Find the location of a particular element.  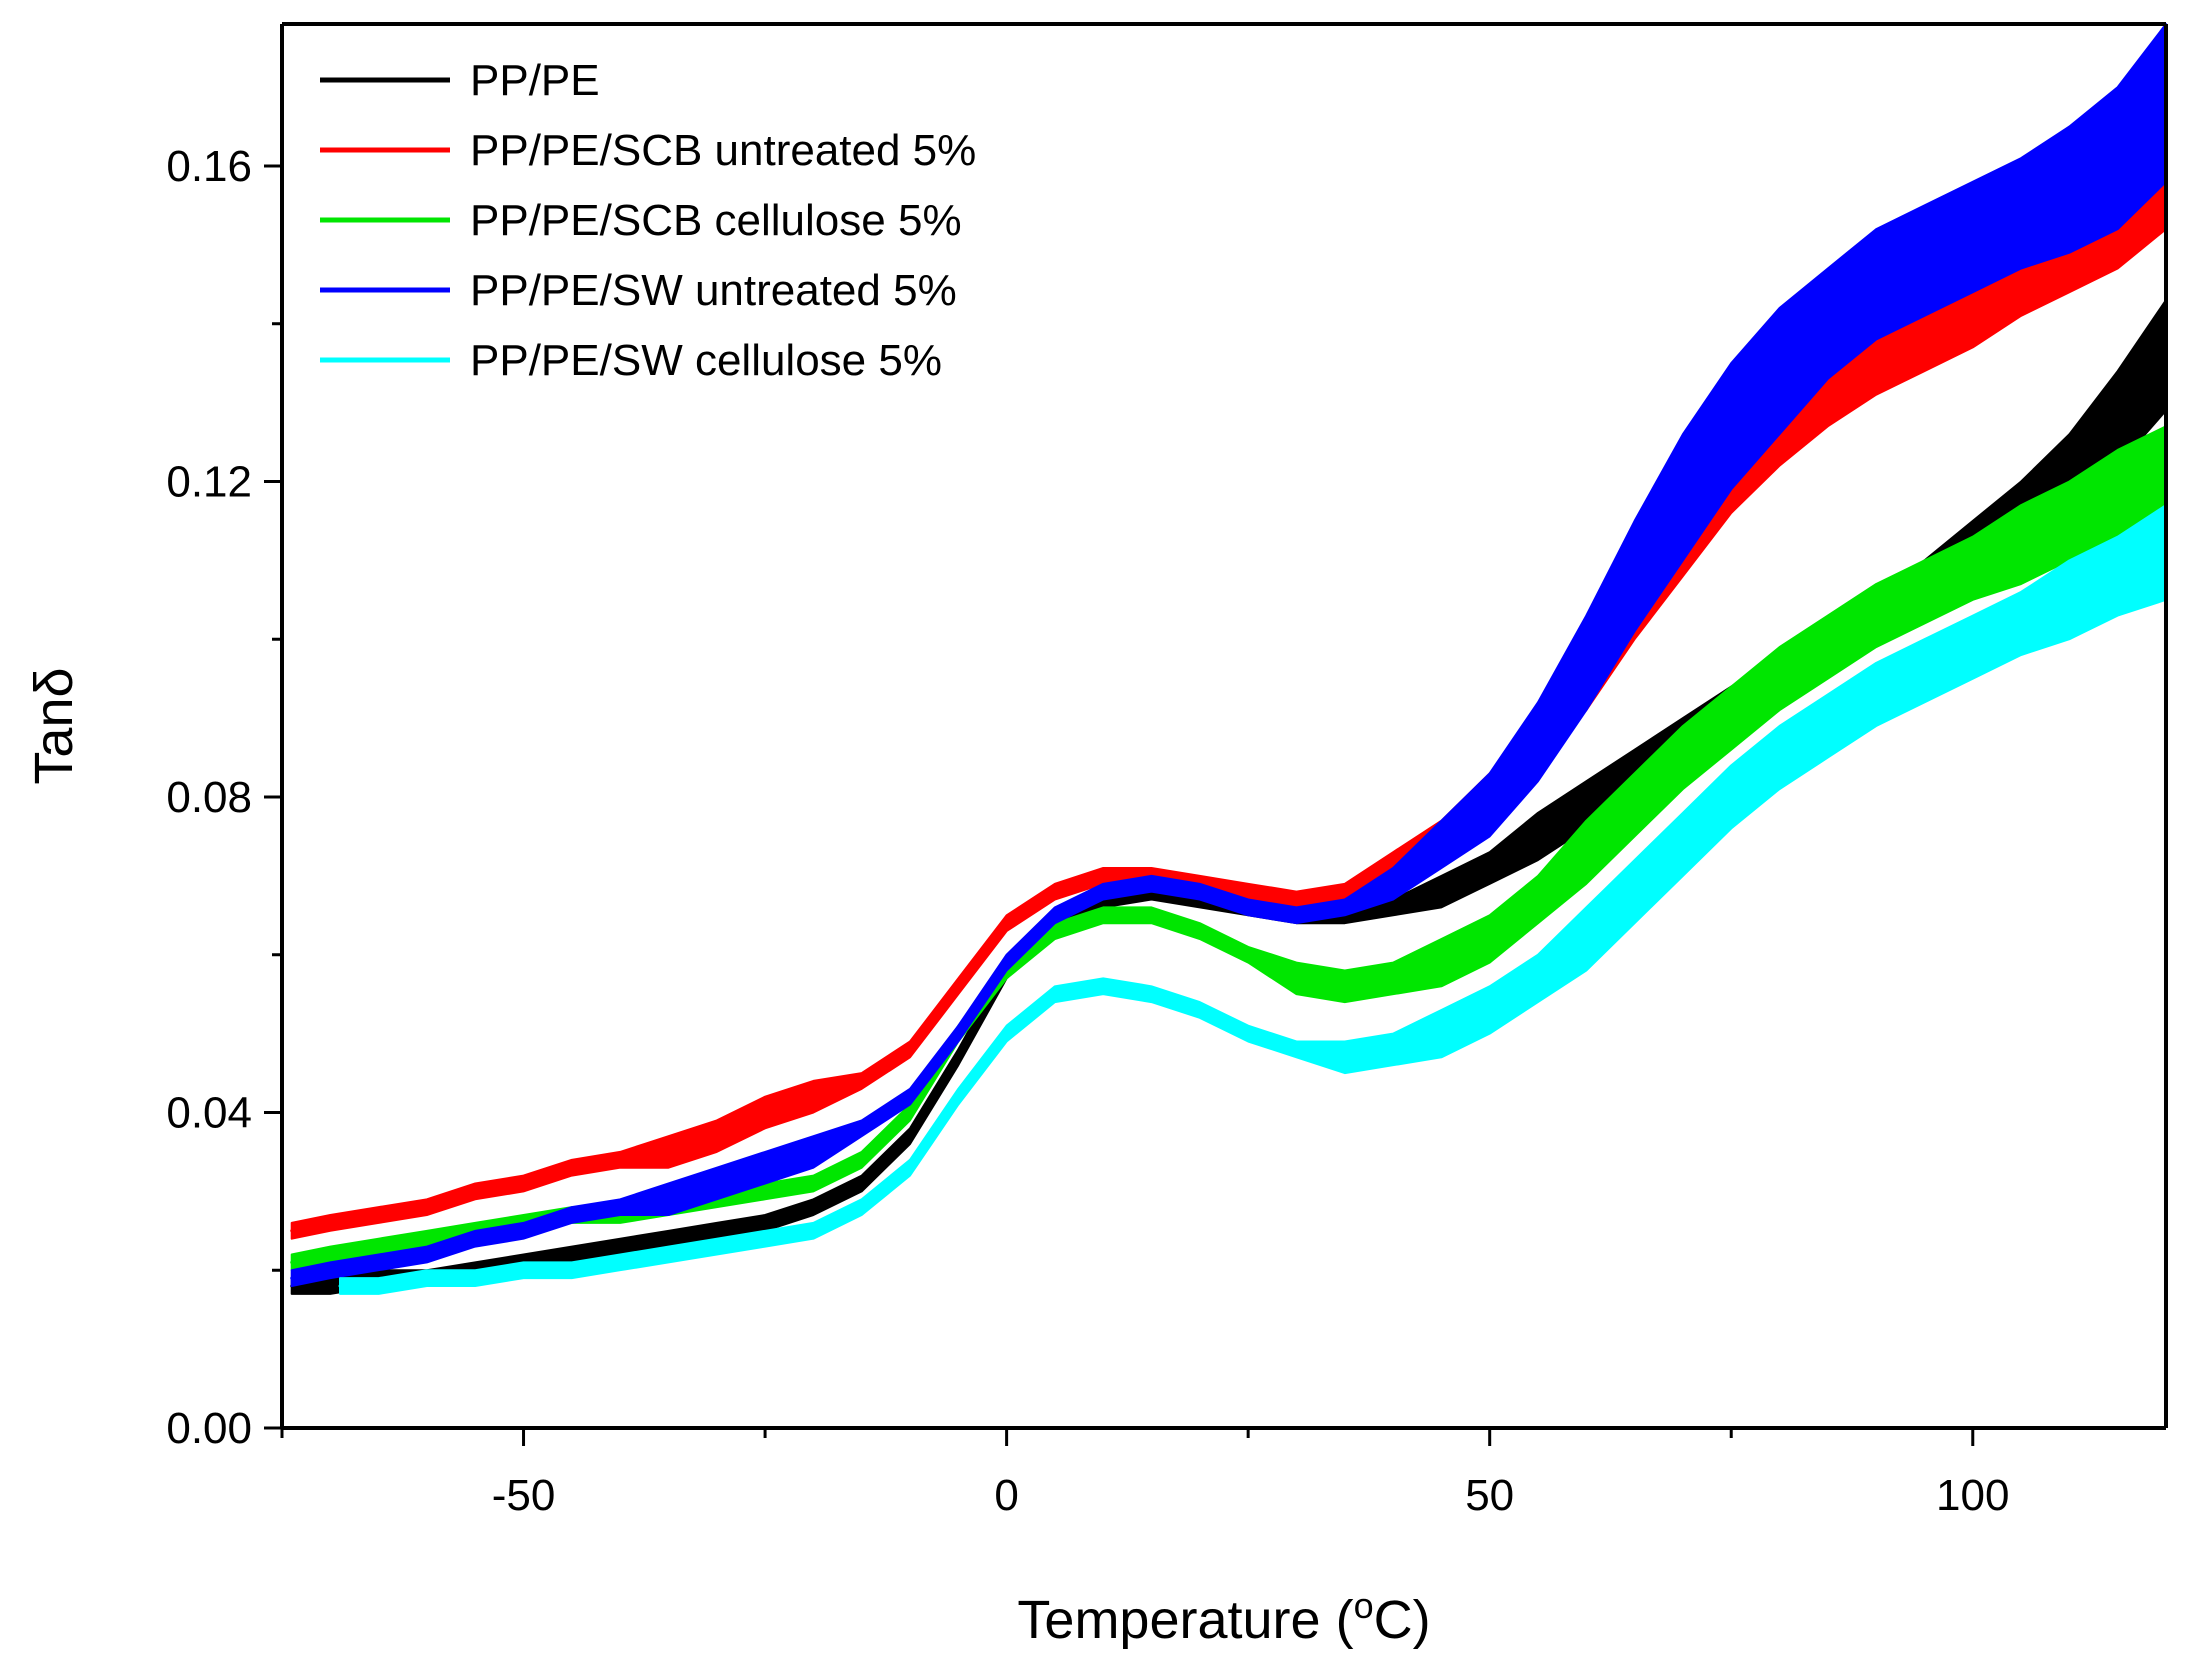

legend-label: PP/PE/SW cellulose 5% is located at coordinates (706, 360).